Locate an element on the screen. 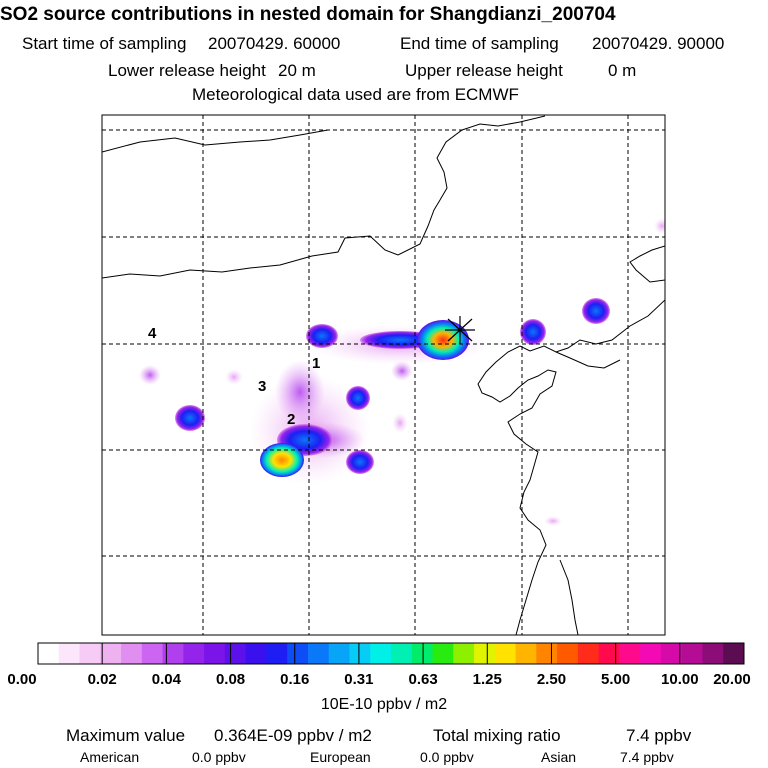  colorbar-tick-label: 0.31 is located at coordinates (358, 679).